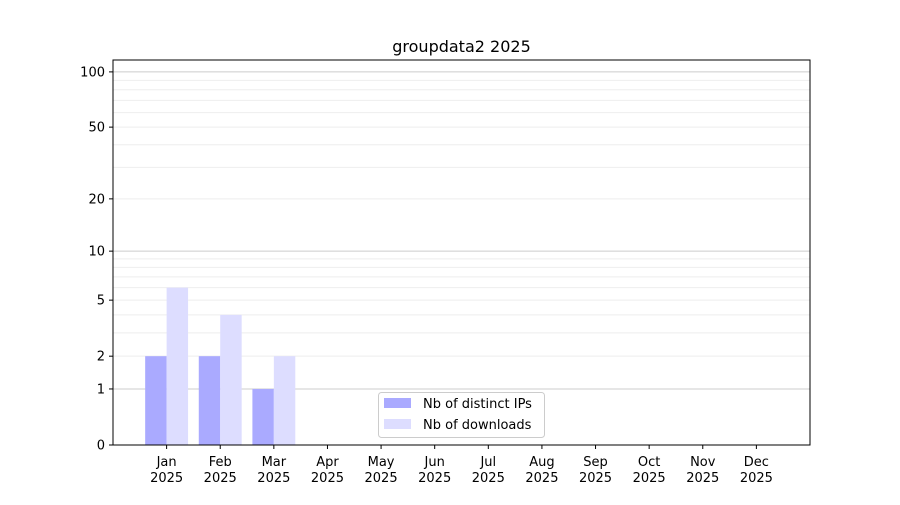  I want to click on x-tick-label: Sep, so click(595, 462).